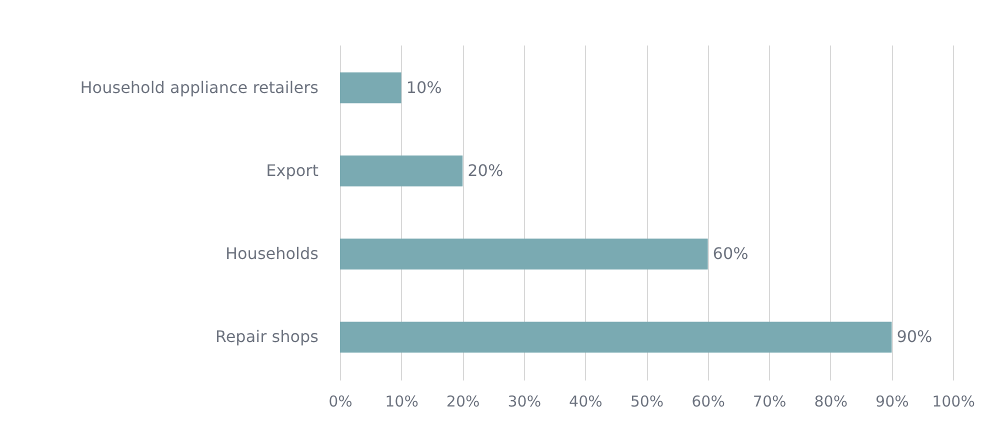  I want to click on x-tick-label: 30%, so click(525, 401).